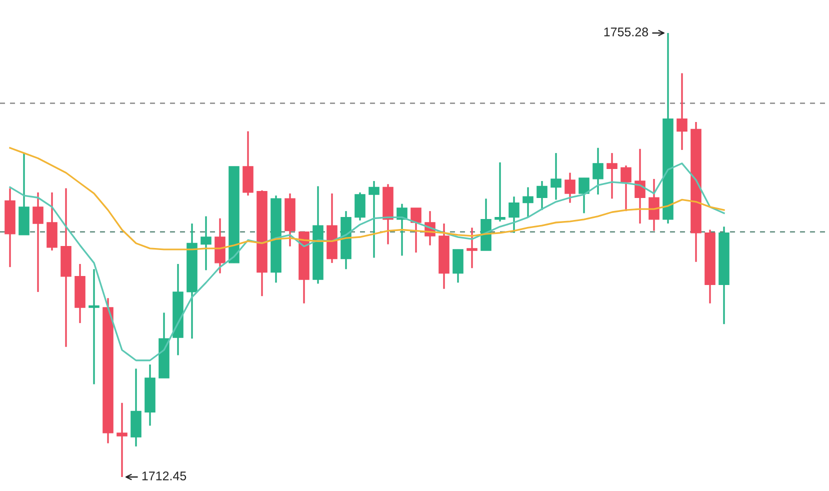 This screenshot has width=829, height=491. What do you see at coordinates (164, 476) in the screenshot?
I see `annotation: 1712.45` at bounding box center [164, 476].